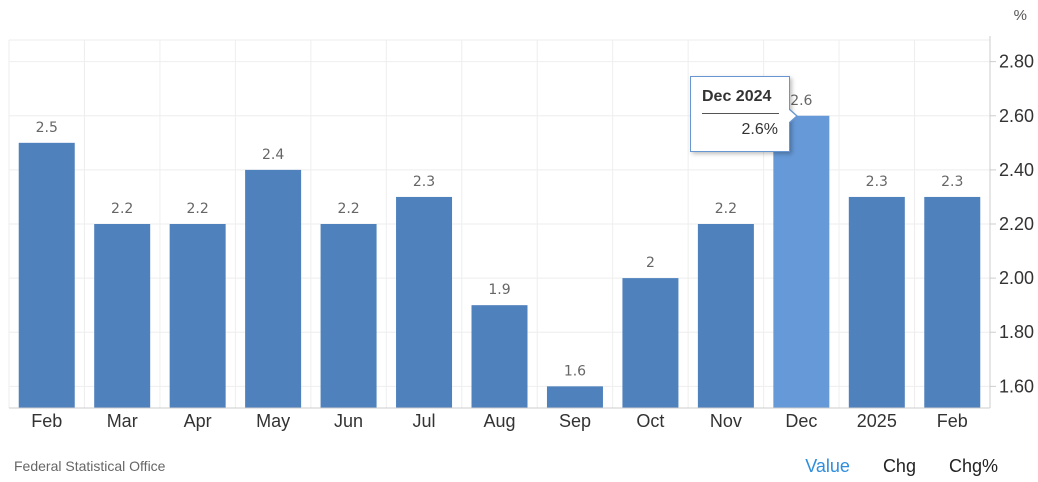 The width and height of the screenshot is (1038, 482). Describe the element at coordinates (1016, 332) in the screenshot. I see `y-tick-label: 1.80` at that location.